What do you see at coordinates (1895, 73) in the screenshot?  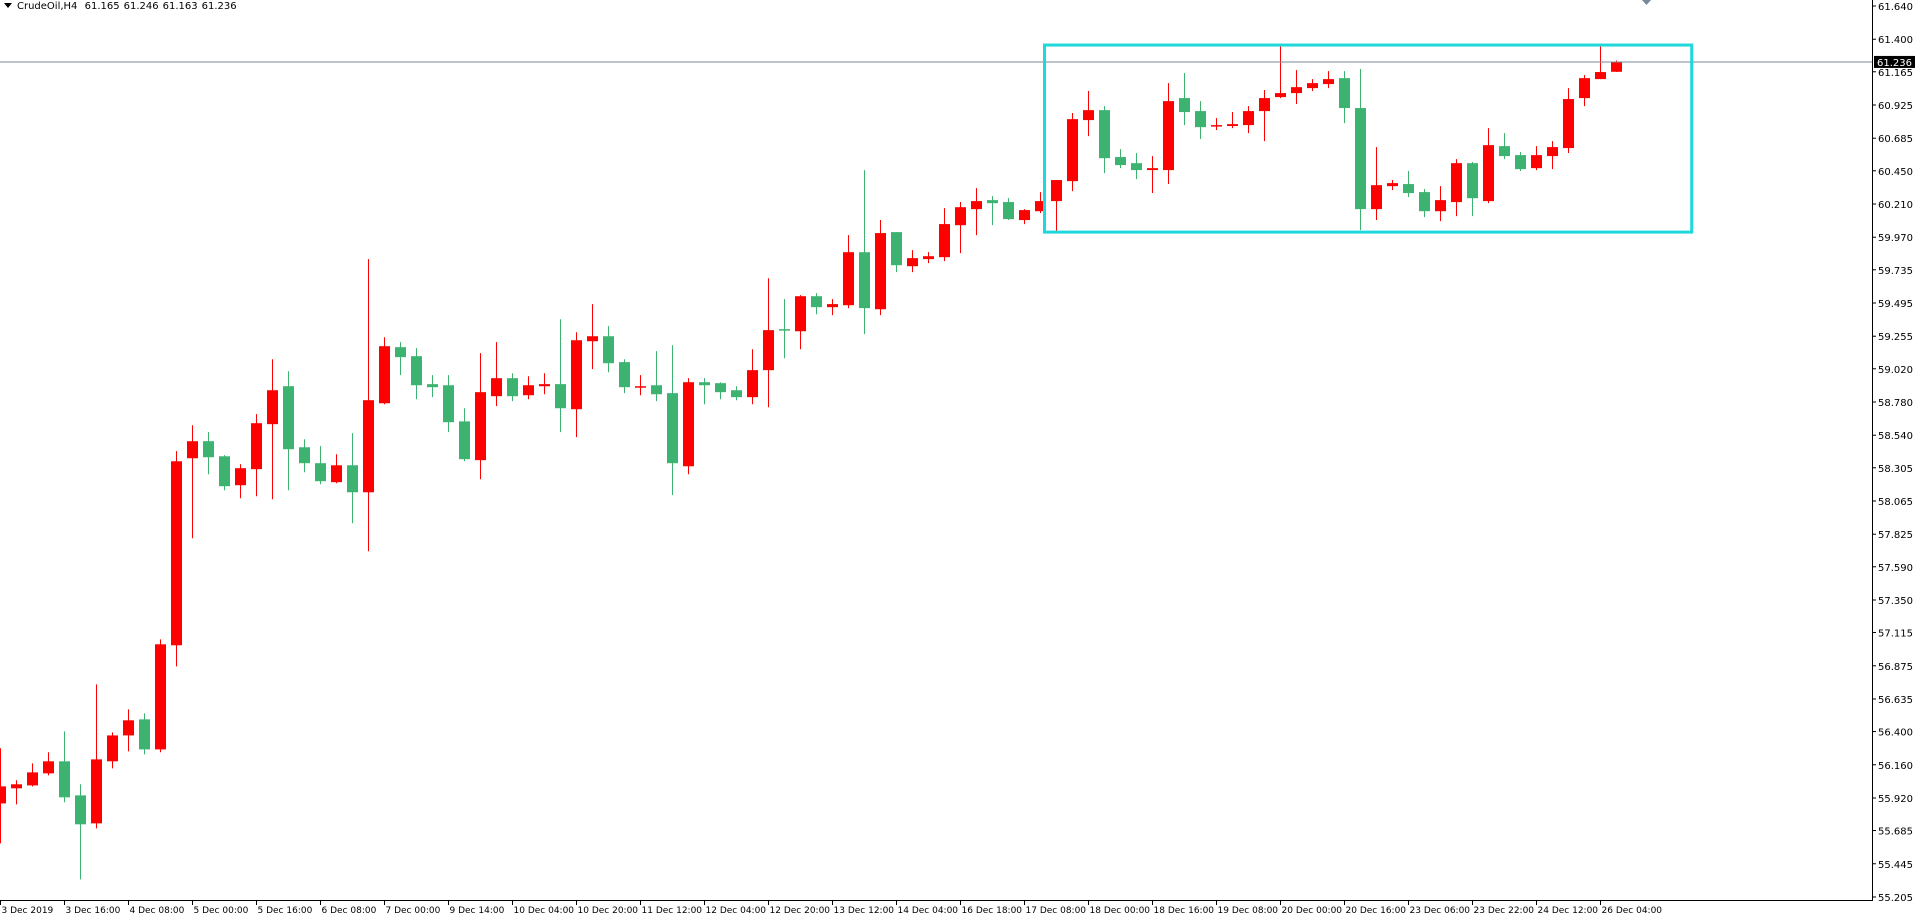 I see `price-tick-label: 61.165` at bounding box center [1895, 73].